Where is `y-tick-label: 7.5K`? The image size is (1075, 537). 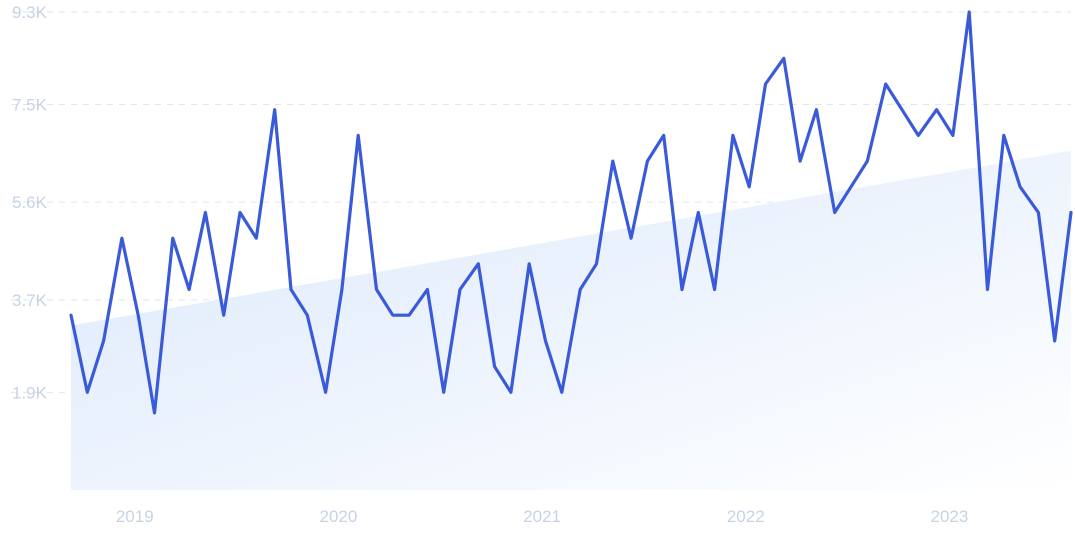
y-tick-label: 7.5K is located at coordinates (30, 105).